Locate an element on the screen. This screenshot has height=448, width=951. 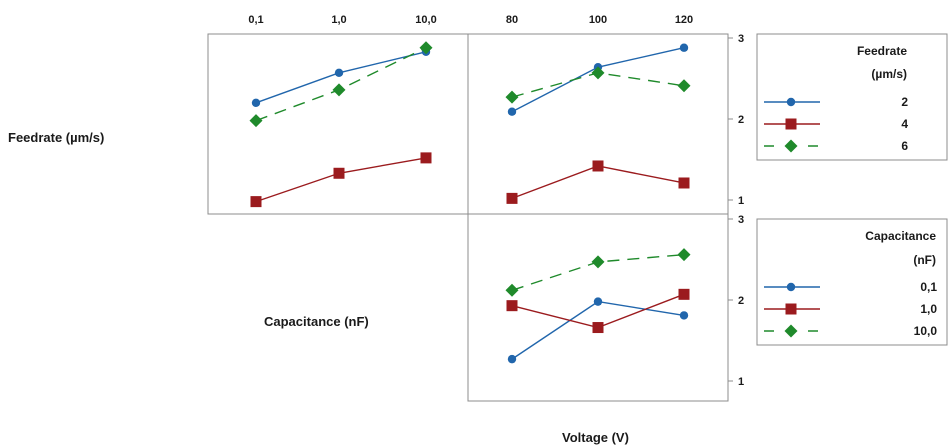
panel-capacitance-voltage-series is located at coordinates (598, 306).